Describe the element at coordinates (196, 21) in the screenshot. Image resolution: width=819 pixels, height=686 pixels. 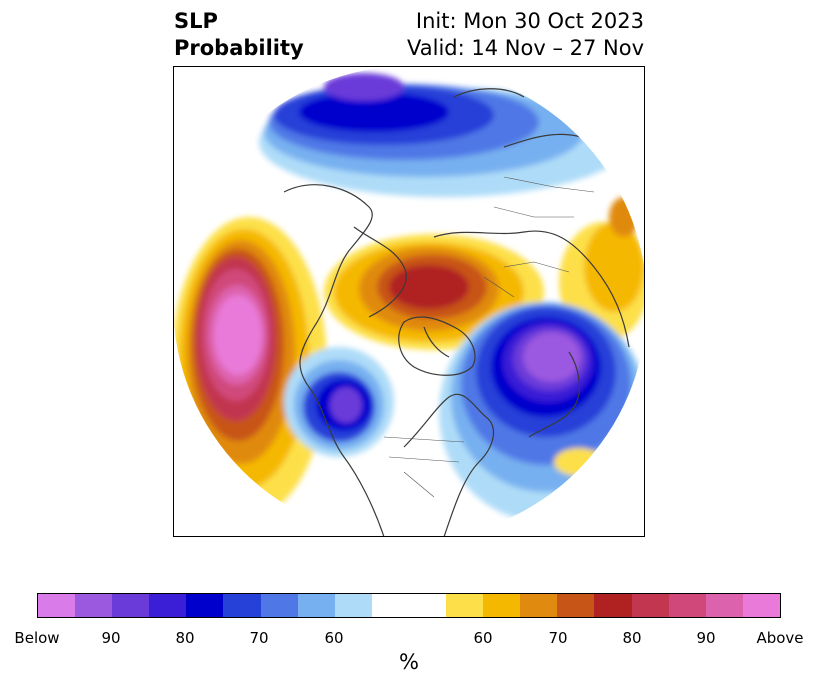
I see `title-variable: SLP` at that location.